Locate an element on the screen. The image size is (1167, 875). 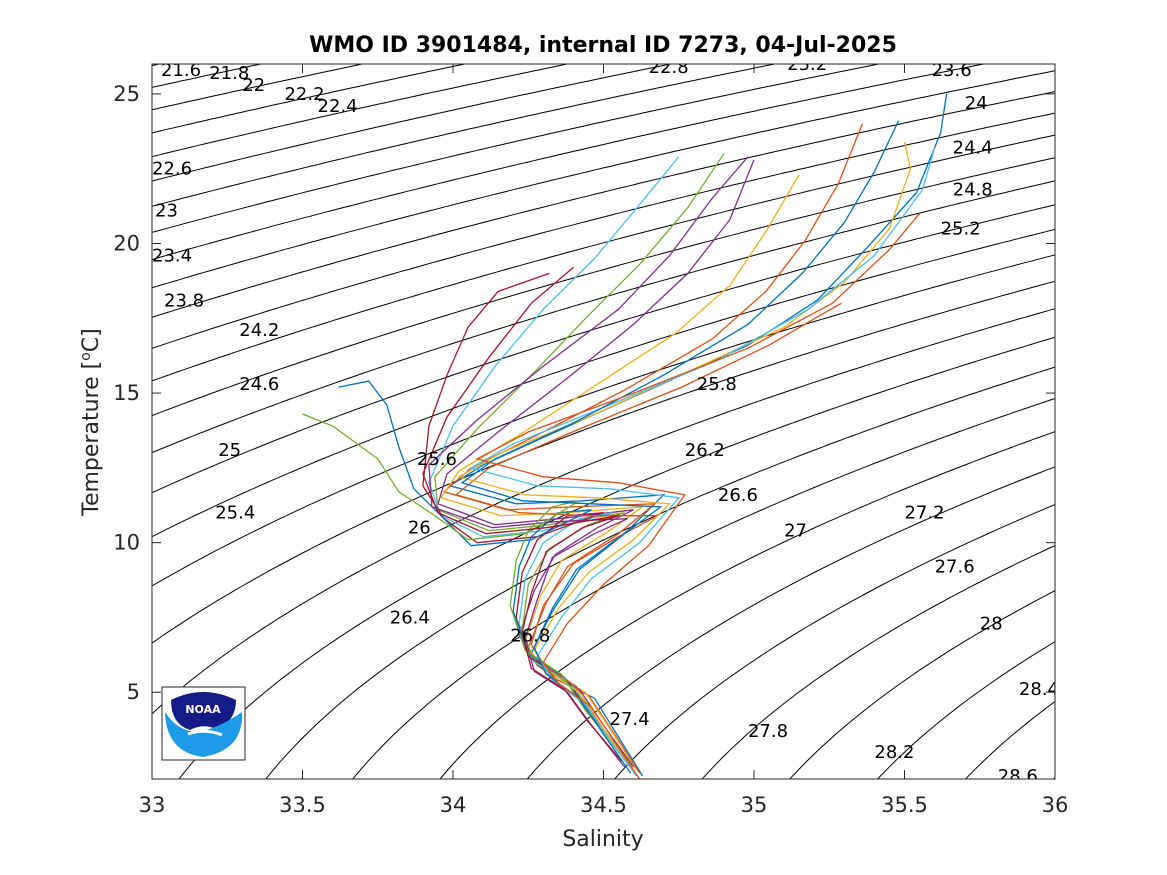
noaa-logo-text: NOAA is located at coordinates (203, 709).